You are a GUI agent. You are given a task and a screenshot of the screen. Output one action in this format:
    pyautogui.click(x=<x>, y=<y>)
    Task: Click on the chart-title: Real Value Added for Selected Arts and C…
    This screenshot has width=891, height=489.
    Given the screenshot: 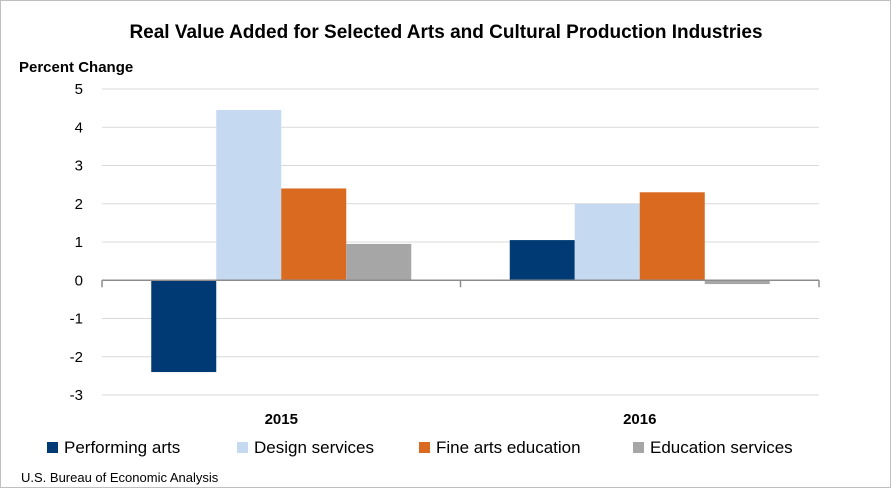 What is the action you would take?
    pyautogui.click(x=445, y=32)
    